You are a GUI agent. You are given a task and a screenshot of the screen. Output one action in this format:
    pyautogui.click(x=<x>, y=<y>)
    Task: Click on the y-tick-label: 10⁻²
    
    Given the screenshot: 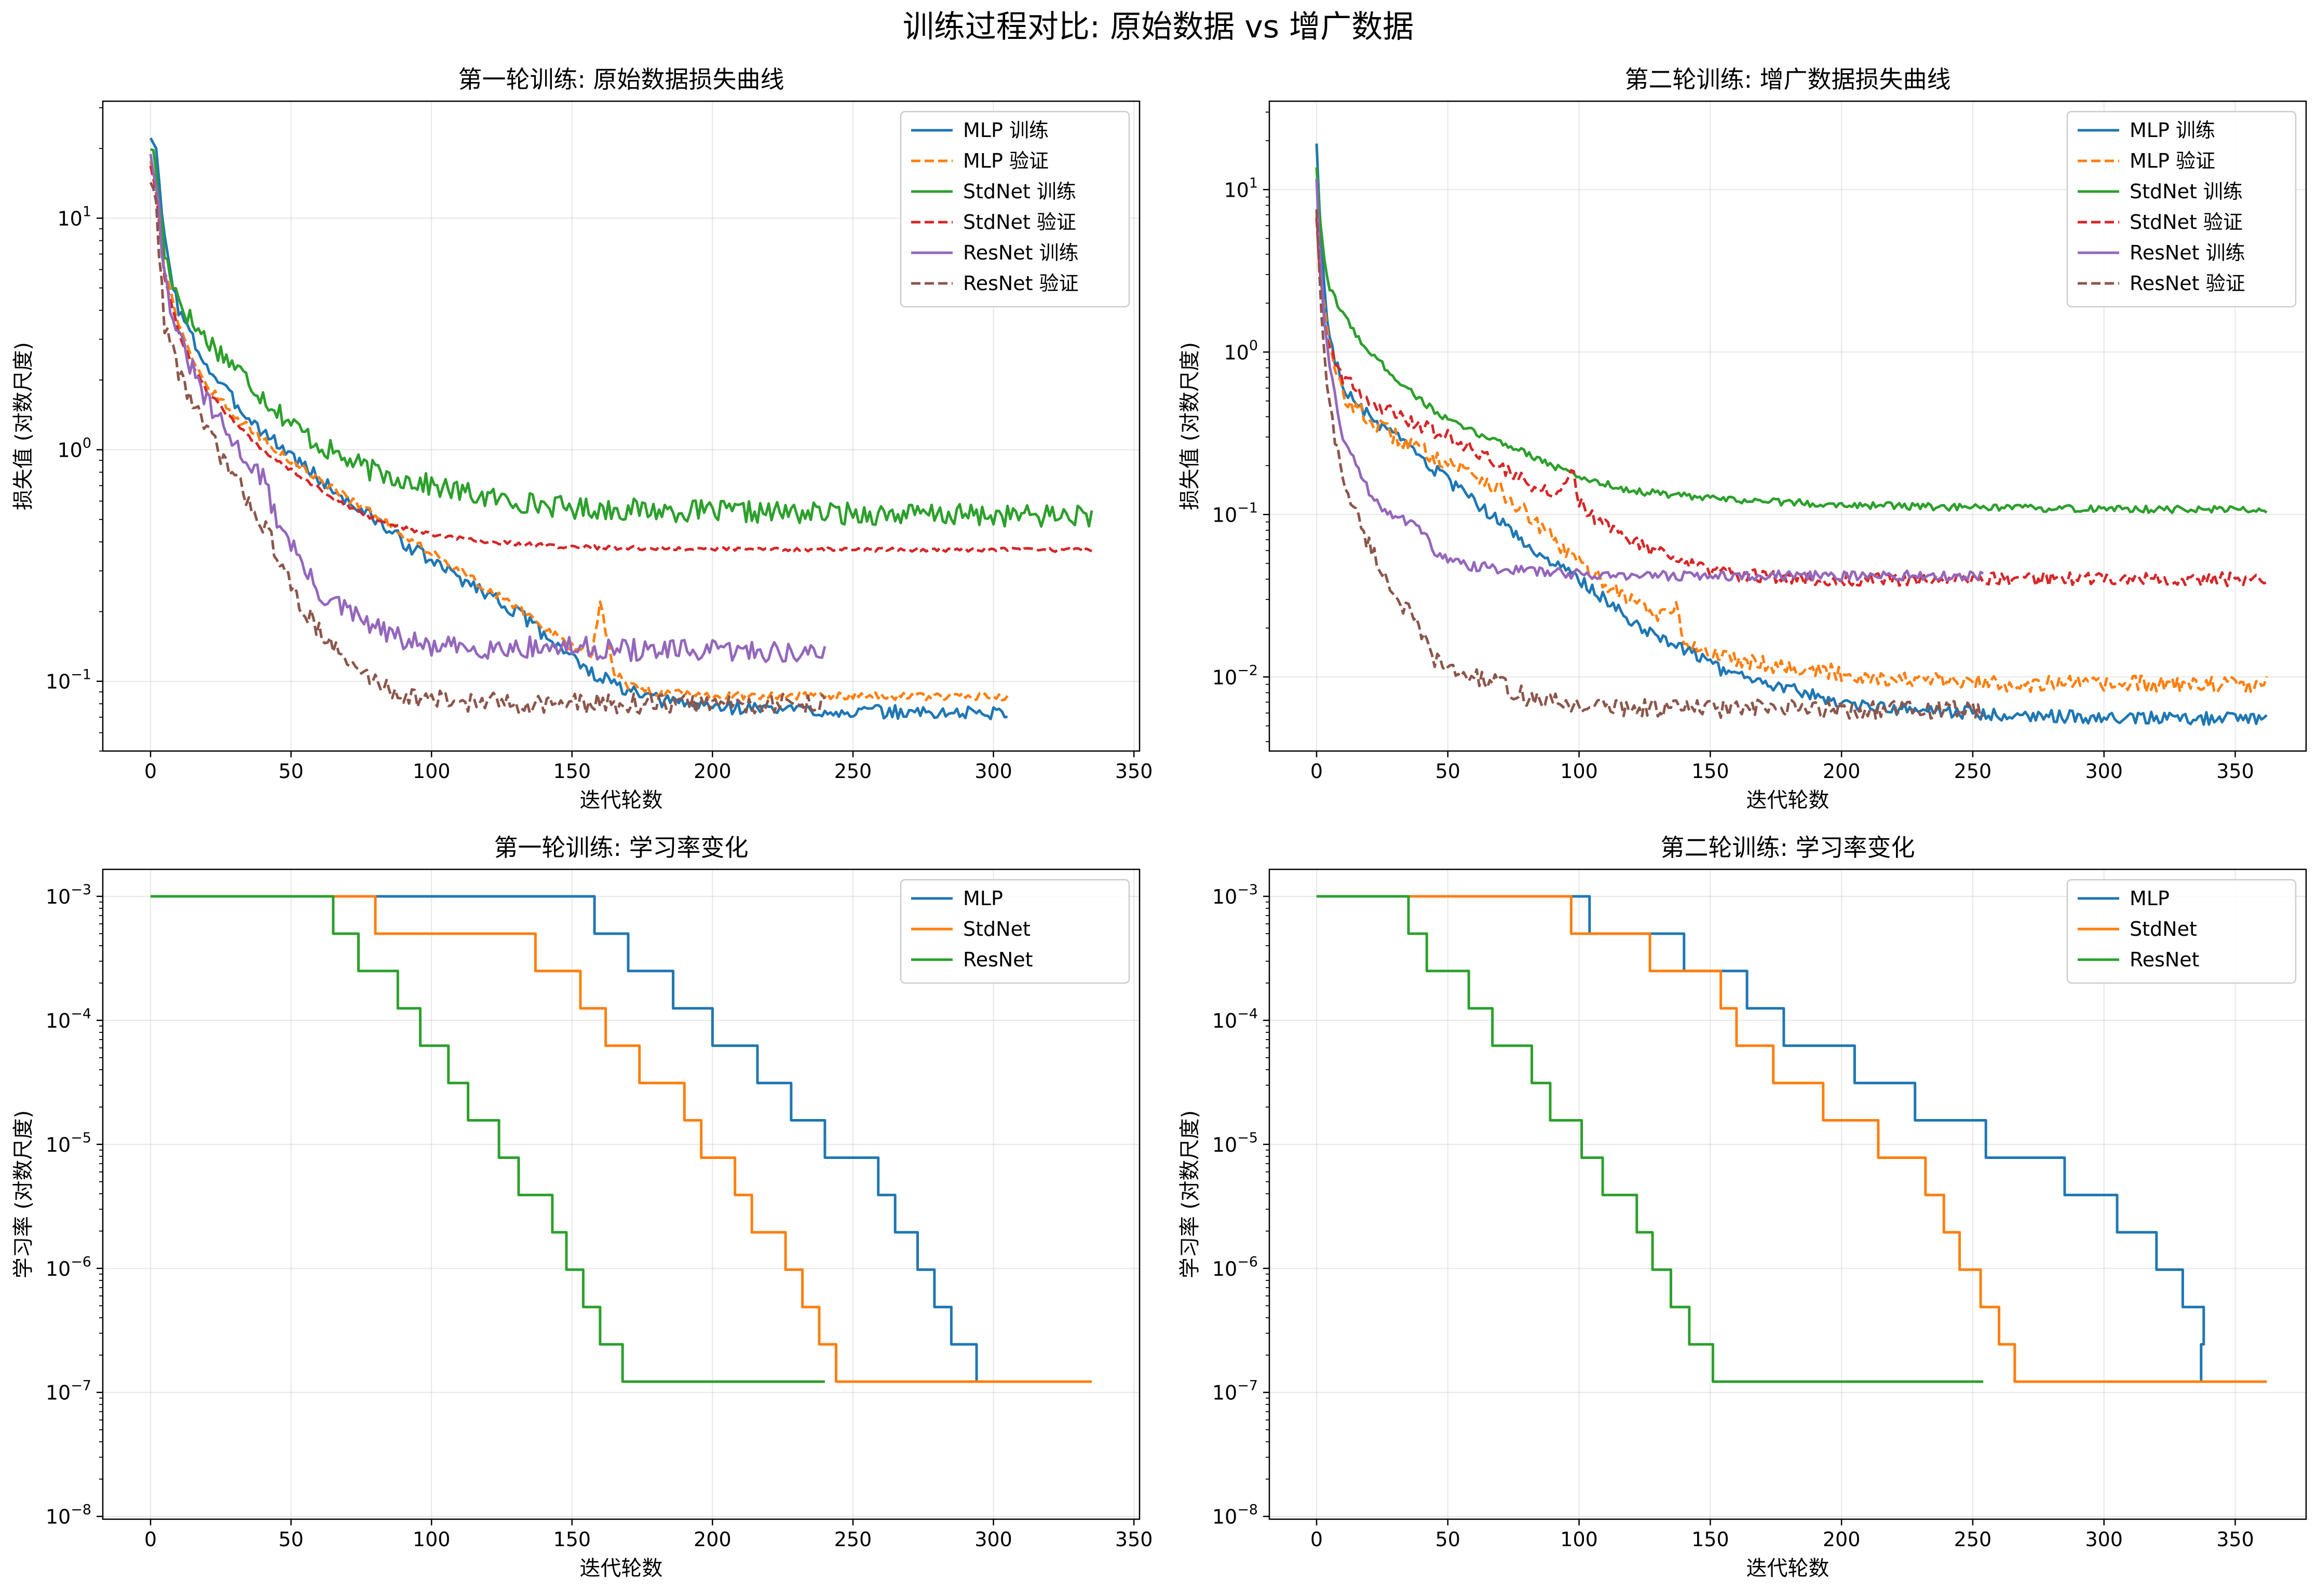 What is the action you would take?
    pyautogui.click(x=1235, y=675)
    